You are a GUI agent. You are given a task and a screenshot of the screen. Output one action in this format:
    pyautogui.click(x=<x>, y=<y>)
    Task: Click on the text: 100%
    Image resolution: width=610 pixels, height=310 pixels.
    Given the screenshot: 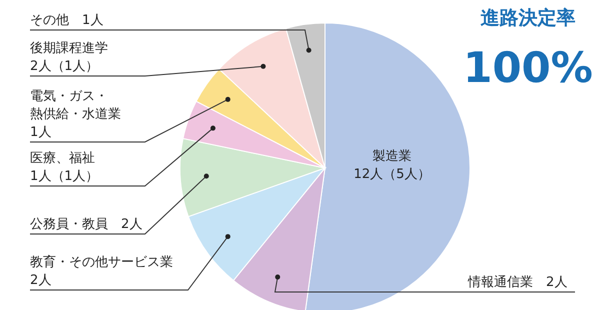 What is the action you would take?
    pyautogui.click(x=528, y=67)
    